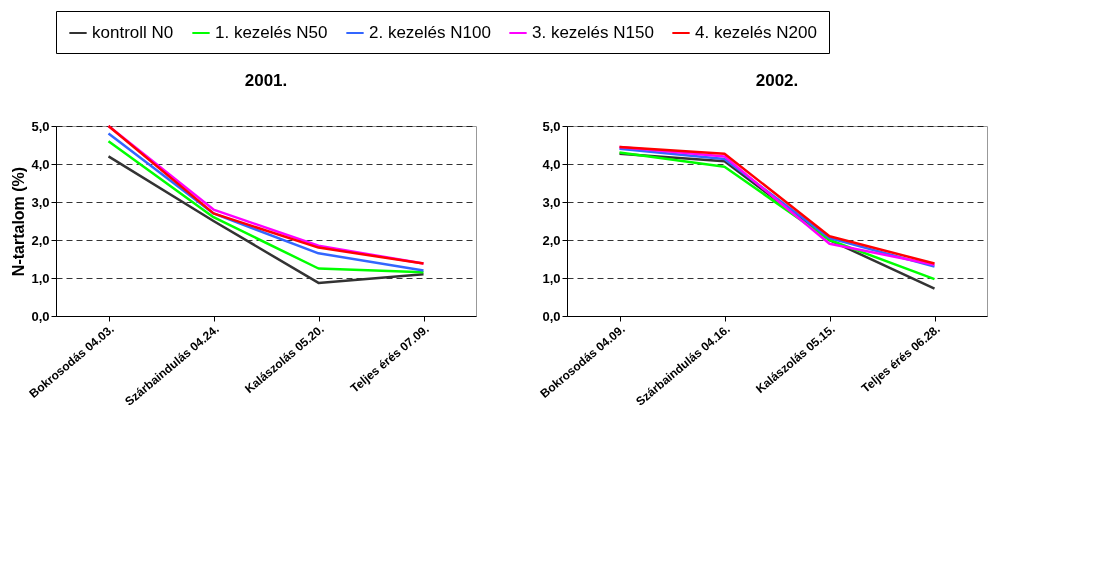 This screenshot has height=588, width=1106. I want to click on legend-label: 1. kezelés N50, so click(271, 32).